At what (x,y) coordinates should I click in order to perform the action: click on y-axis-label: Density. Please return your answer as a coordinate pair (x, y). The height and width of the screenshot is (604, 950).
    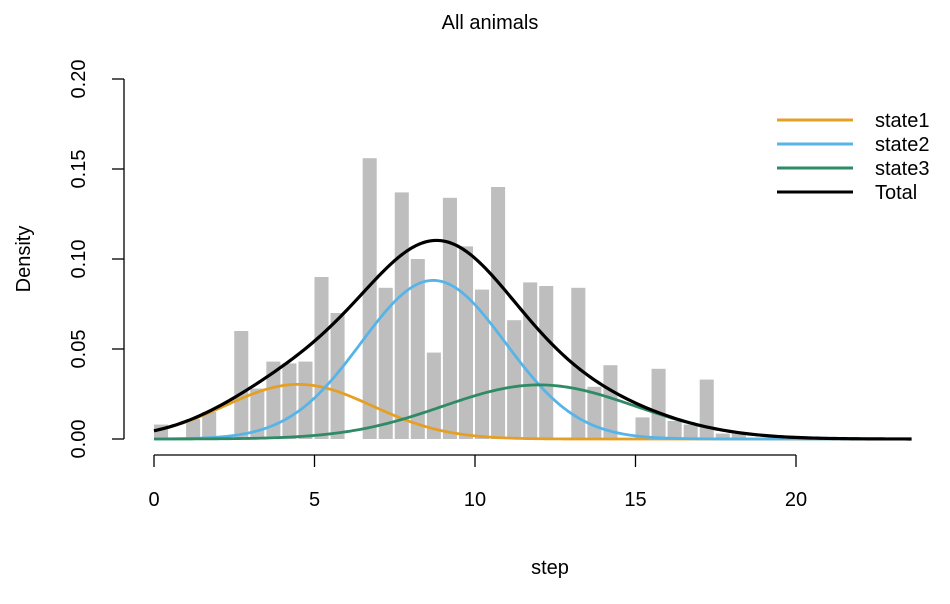
    Looking at the image, I should click on (24, 259).